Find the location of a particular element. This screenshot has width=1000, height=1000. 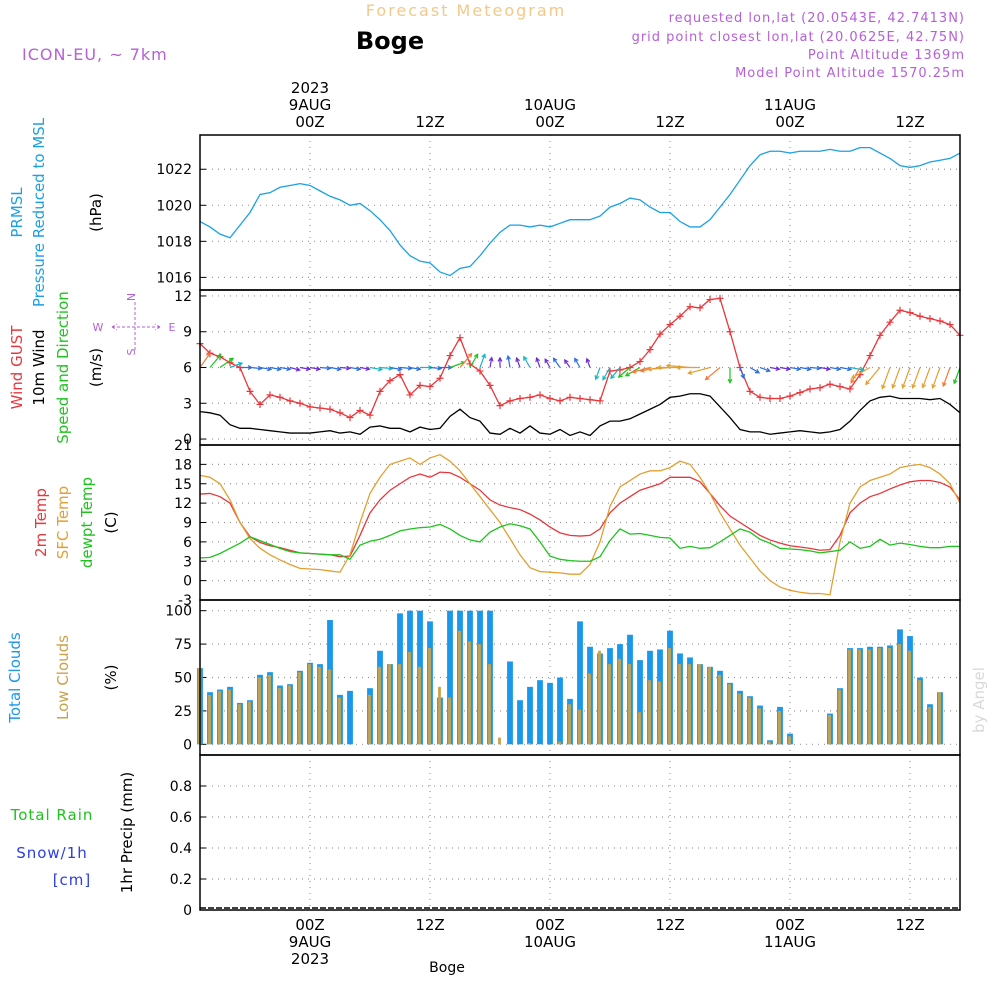

y-tick-label: 18 is located at coordinates (183, 465).